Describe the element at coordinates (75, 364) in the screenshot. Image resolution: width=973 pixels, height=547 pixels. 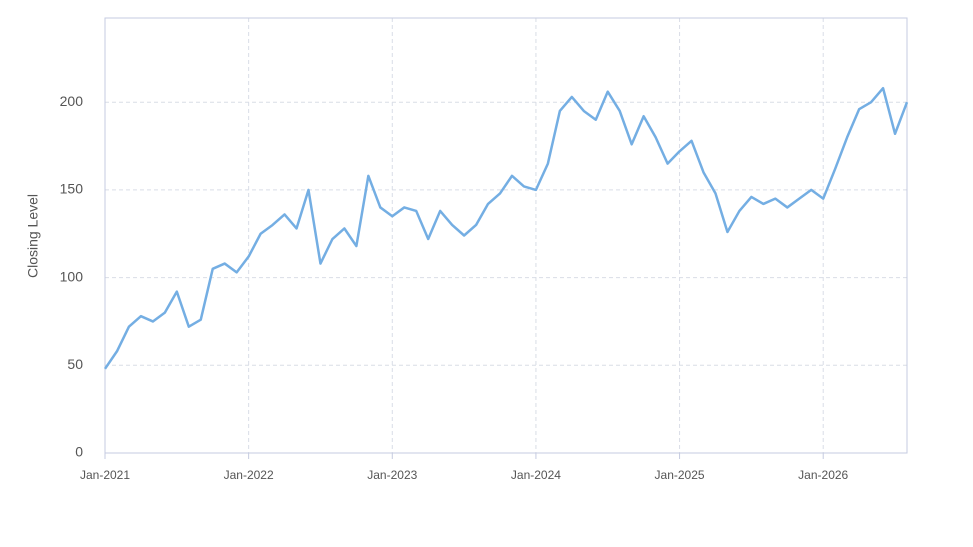
I see `y-tick-label: 50` at that location.